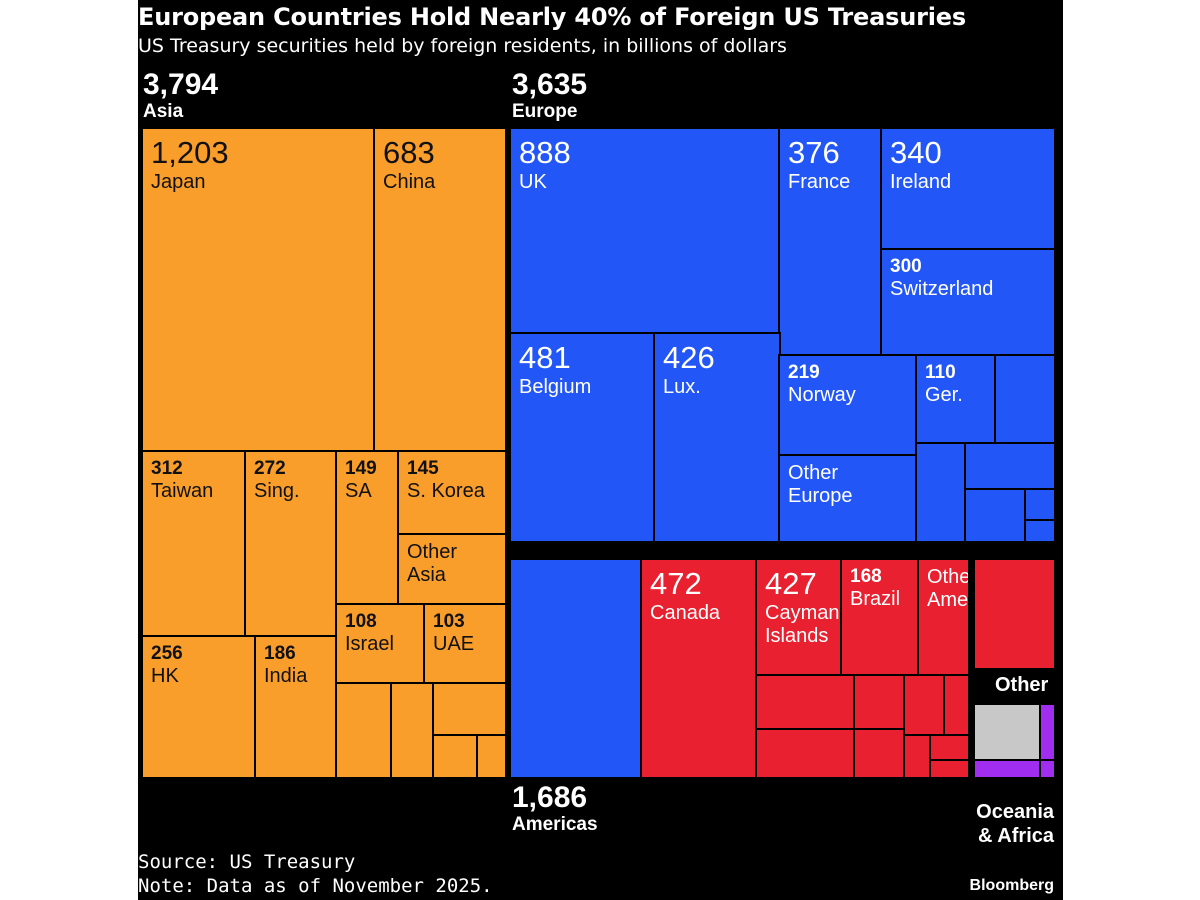  Describe the element at coordinates (315, 886) in the screenshot. I see `data-note: Note: Data as of November 2025.` at that location.